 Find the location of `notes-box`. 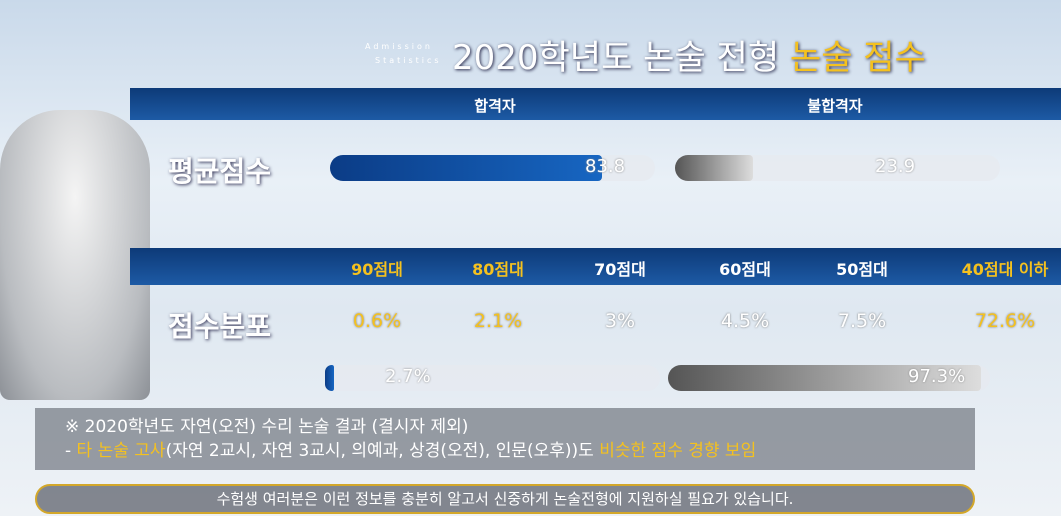

notes-box is located at coordinates (505, 439).